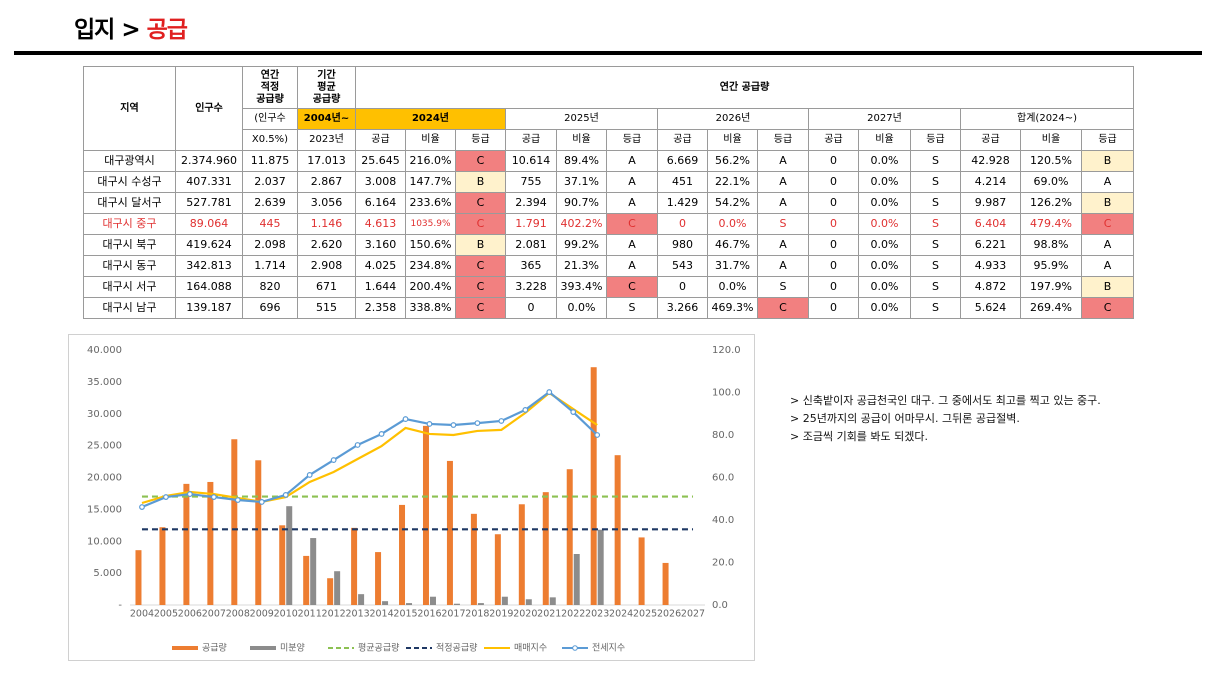 The height and width of the screenshot is (684, 1216). I want to click on legend-label: 공급량, so click(214, 648).